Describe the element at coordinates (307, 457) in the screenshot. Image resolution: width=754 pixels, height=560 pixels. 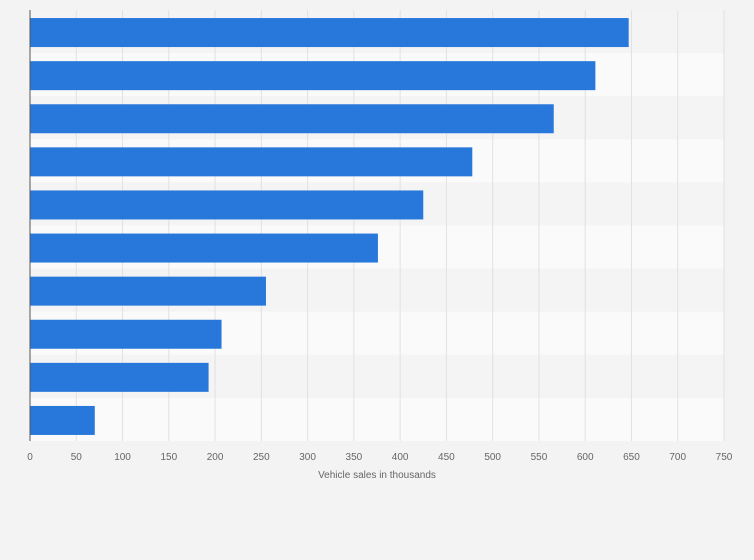
I see `x-tick-label: 300` at that location.